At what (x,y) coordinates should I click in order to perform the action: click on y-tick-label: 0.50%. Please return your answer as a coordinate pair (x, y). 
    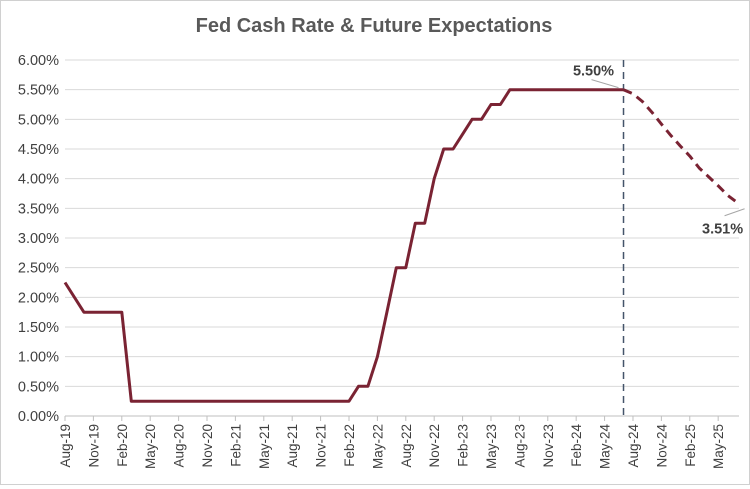
    Looking at the image, I should click on (38, 387).